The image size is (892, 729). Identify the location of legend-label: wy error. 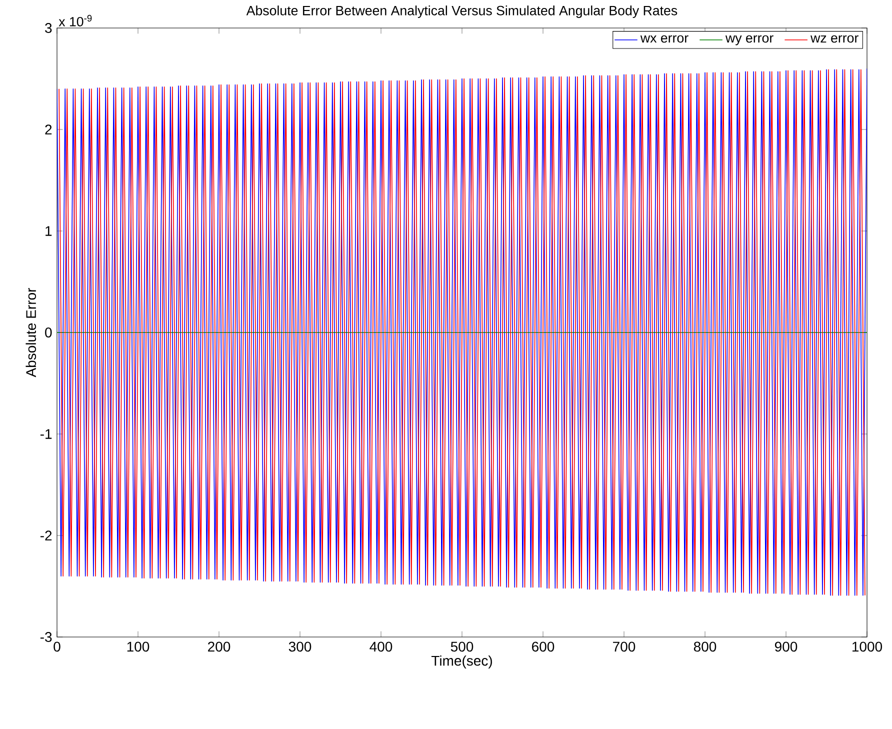
(749, 40).